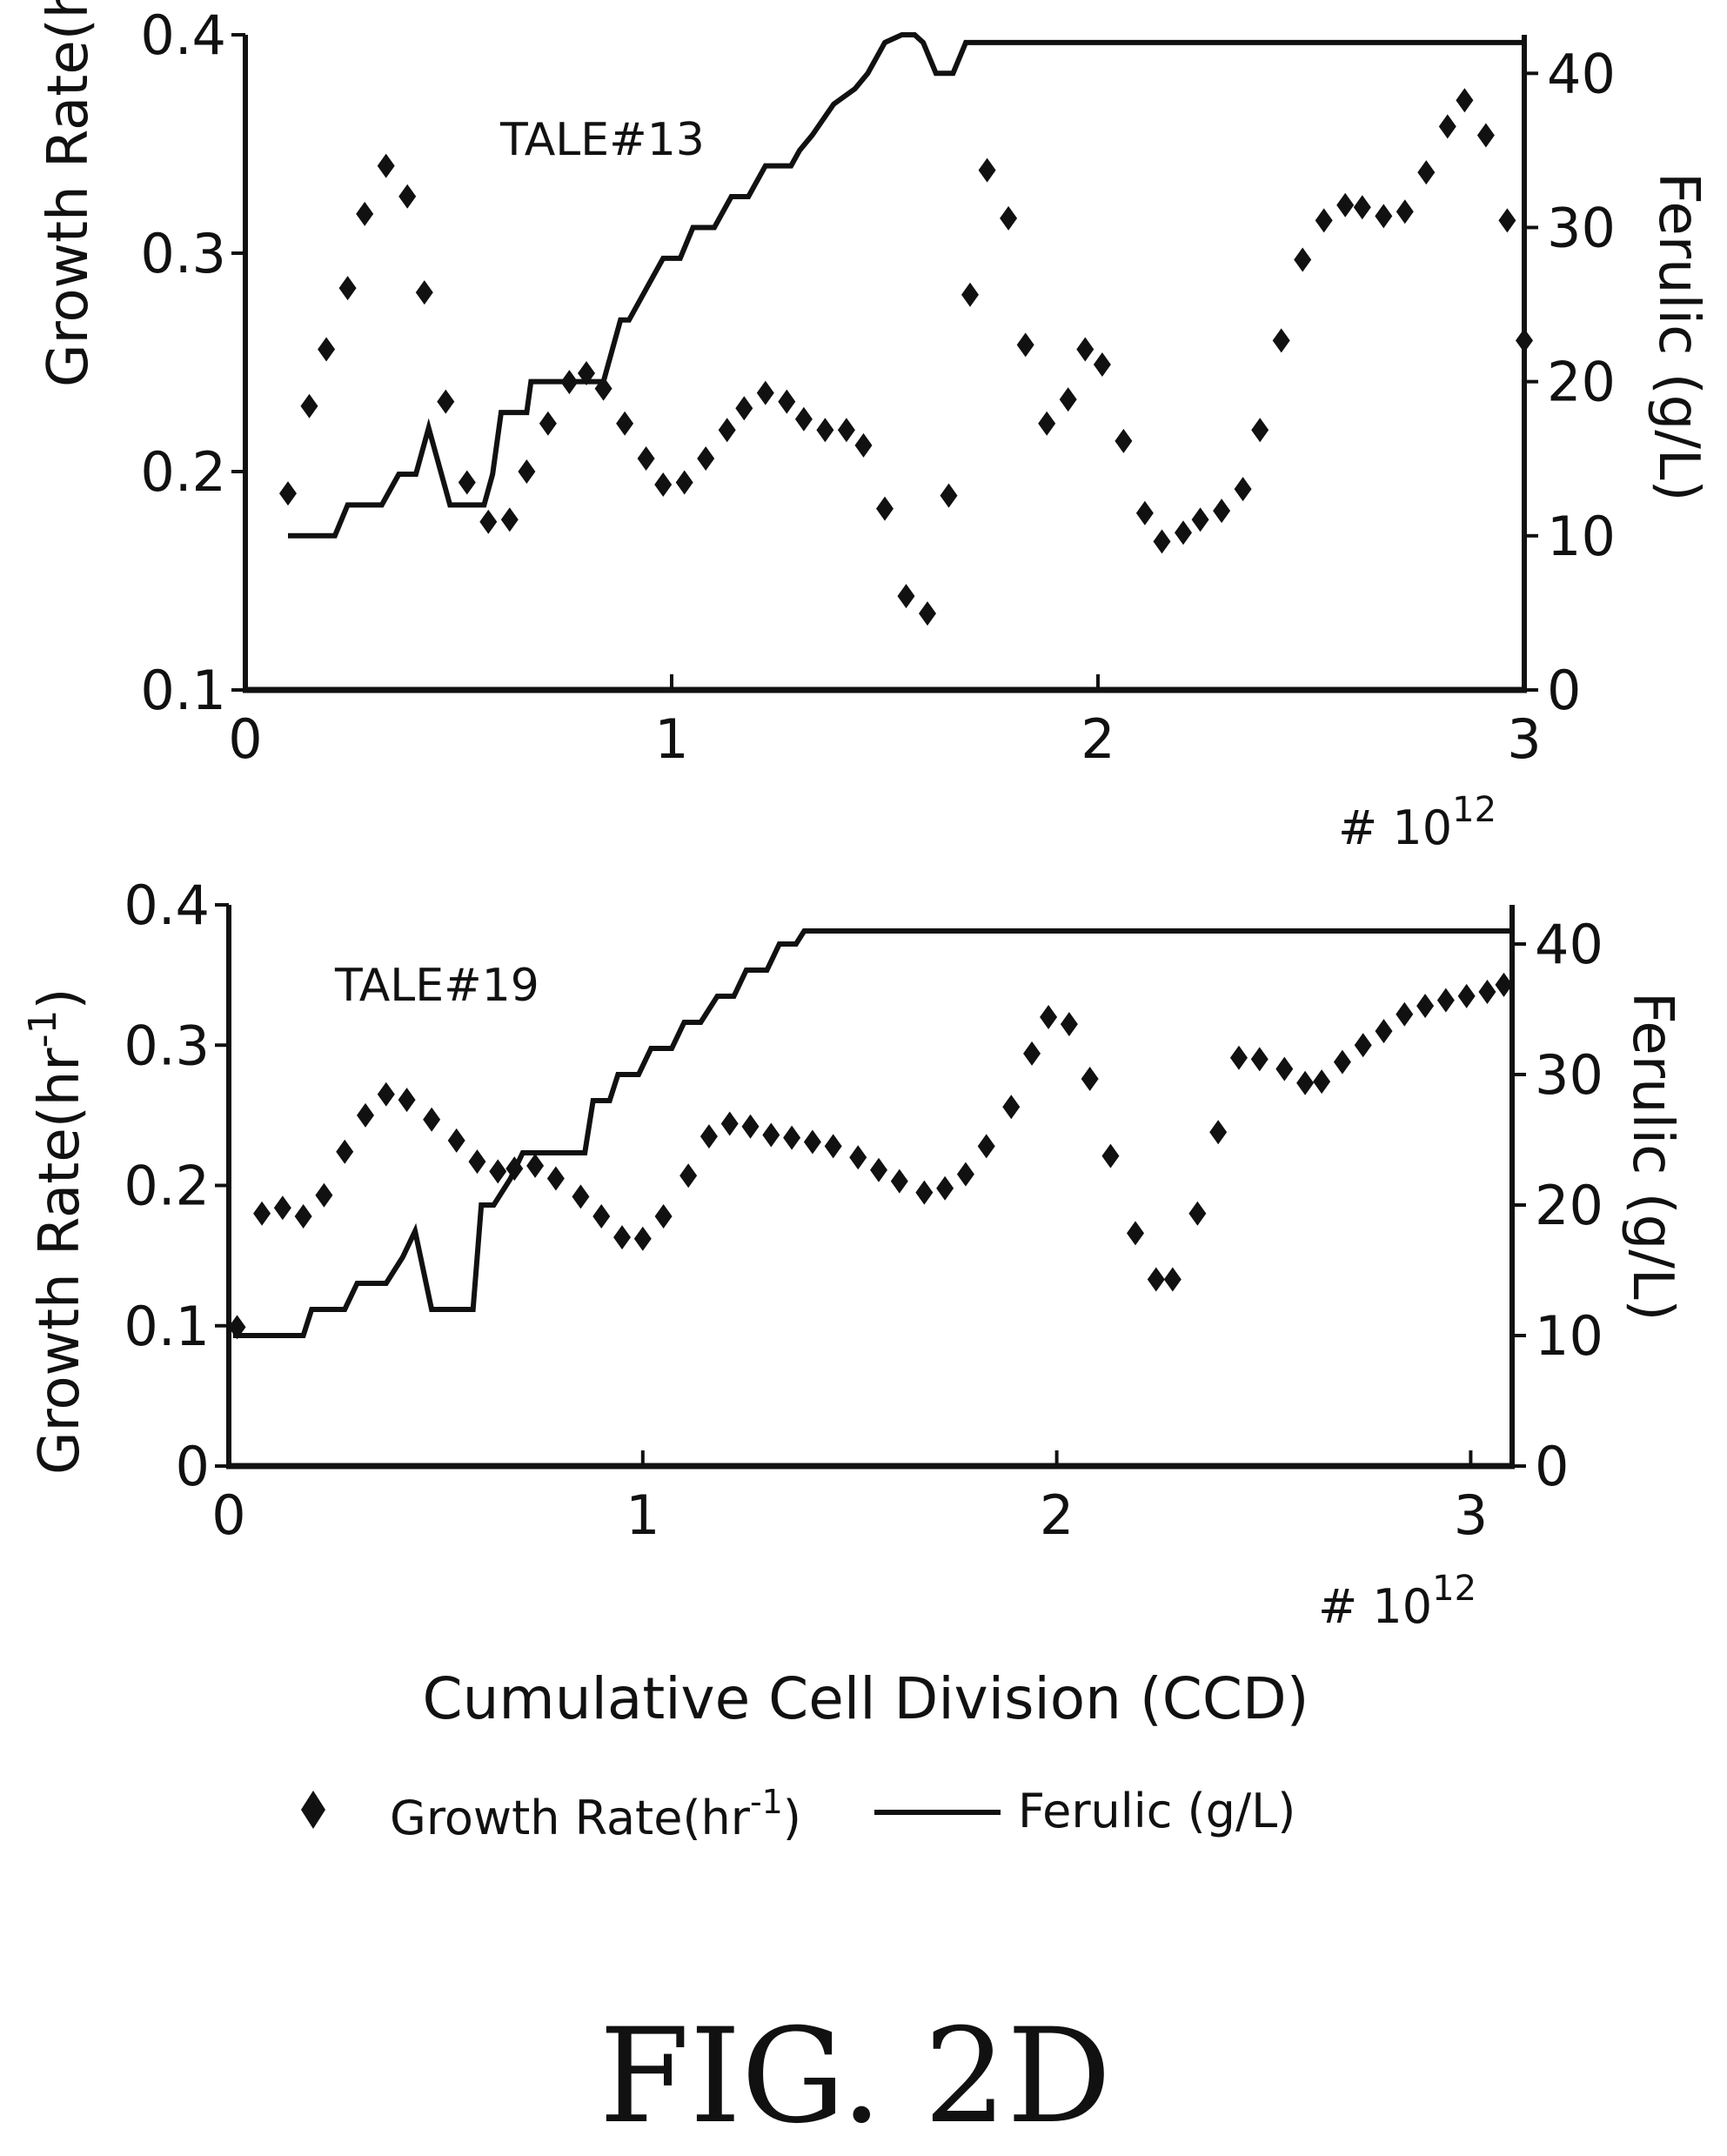 This screenshot has height=2156, width=1727. I want to click on y-left-tick-label: 0.4, so click(167, 905).